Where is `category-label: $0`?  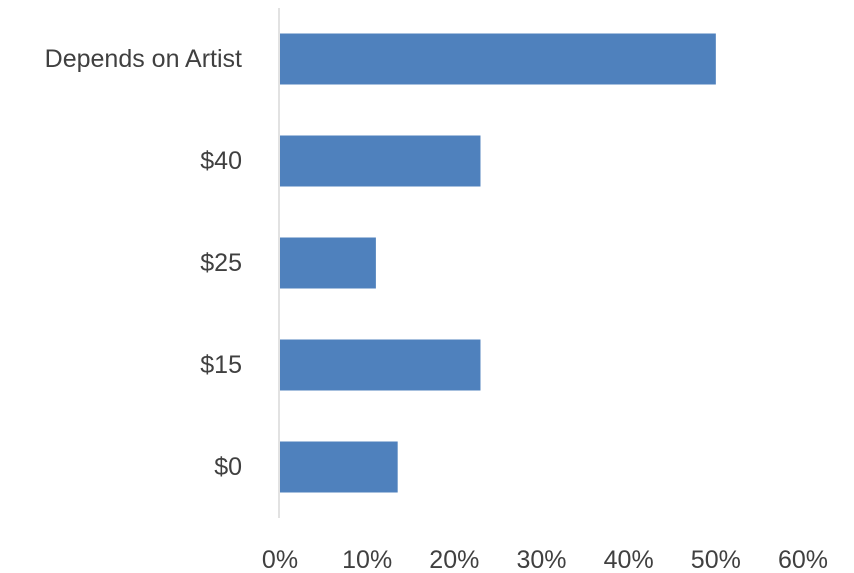 category-label: $0 is located at coordinates (228, 467).